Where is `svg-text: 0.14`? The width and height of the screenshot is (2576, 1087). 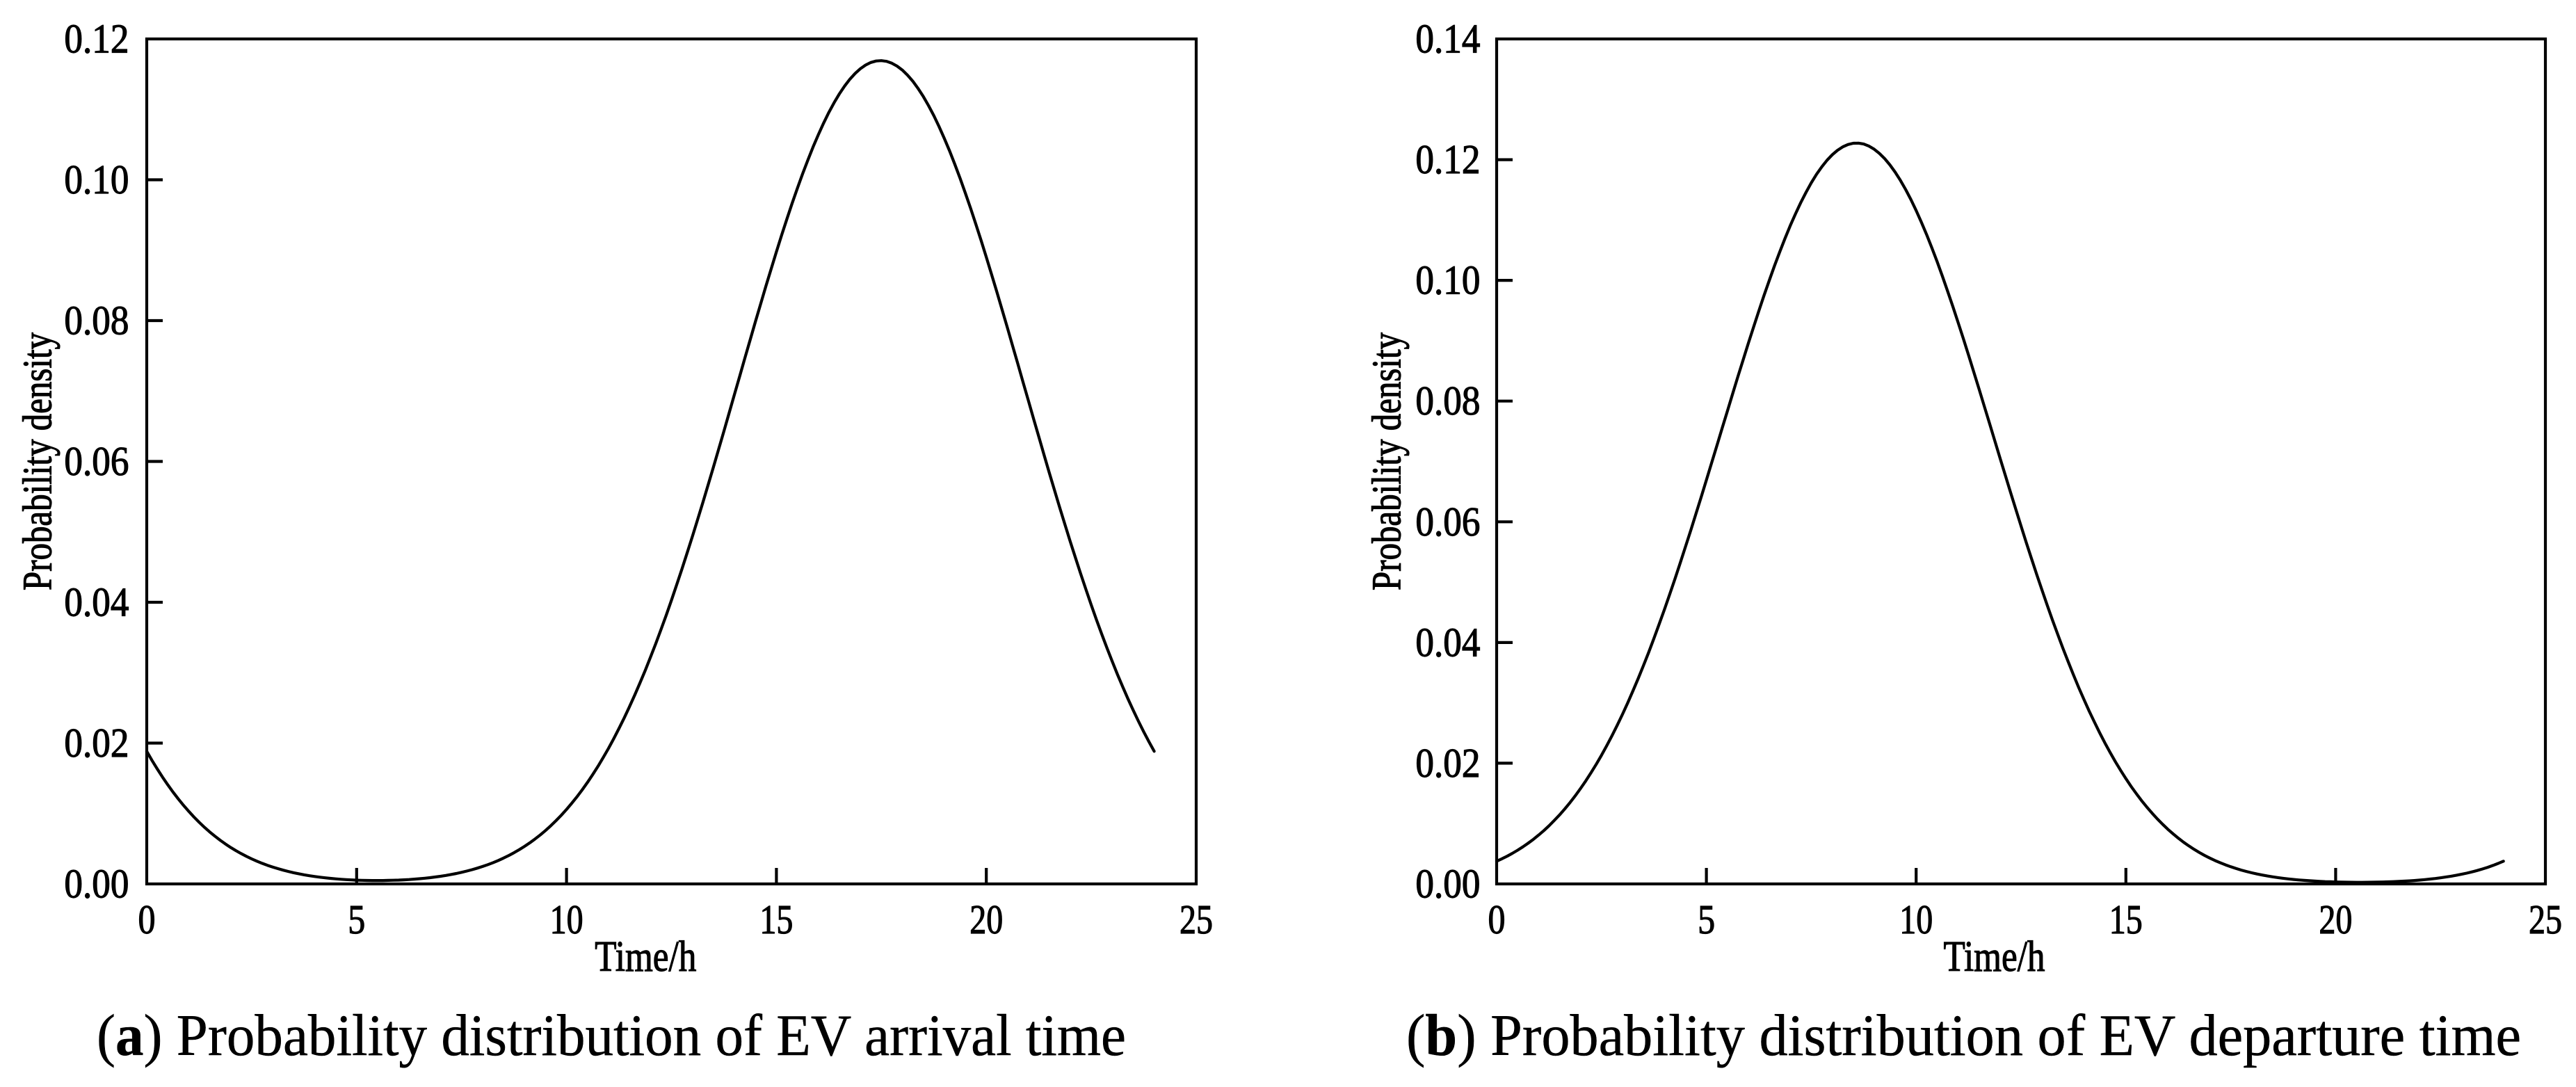
svg-text: 0.14 is located at coordinates (1447, 39).